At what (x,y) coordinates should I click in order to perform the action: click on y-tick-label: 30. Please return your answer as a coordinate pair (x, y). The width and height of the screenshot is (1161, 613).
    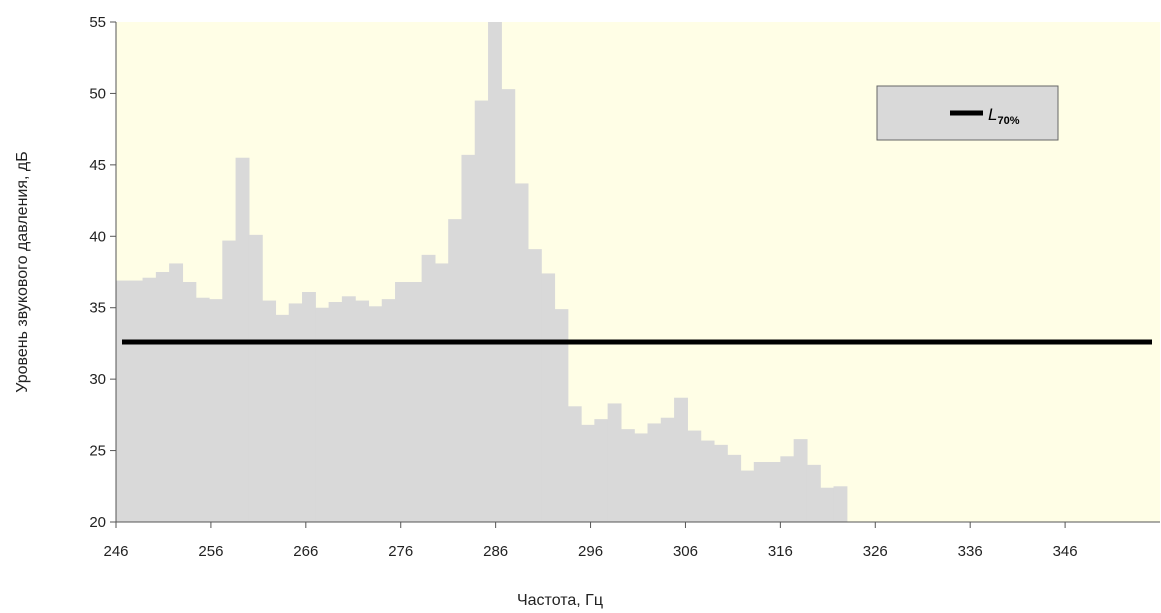
    Looking at the image, I should click on (97, 379).